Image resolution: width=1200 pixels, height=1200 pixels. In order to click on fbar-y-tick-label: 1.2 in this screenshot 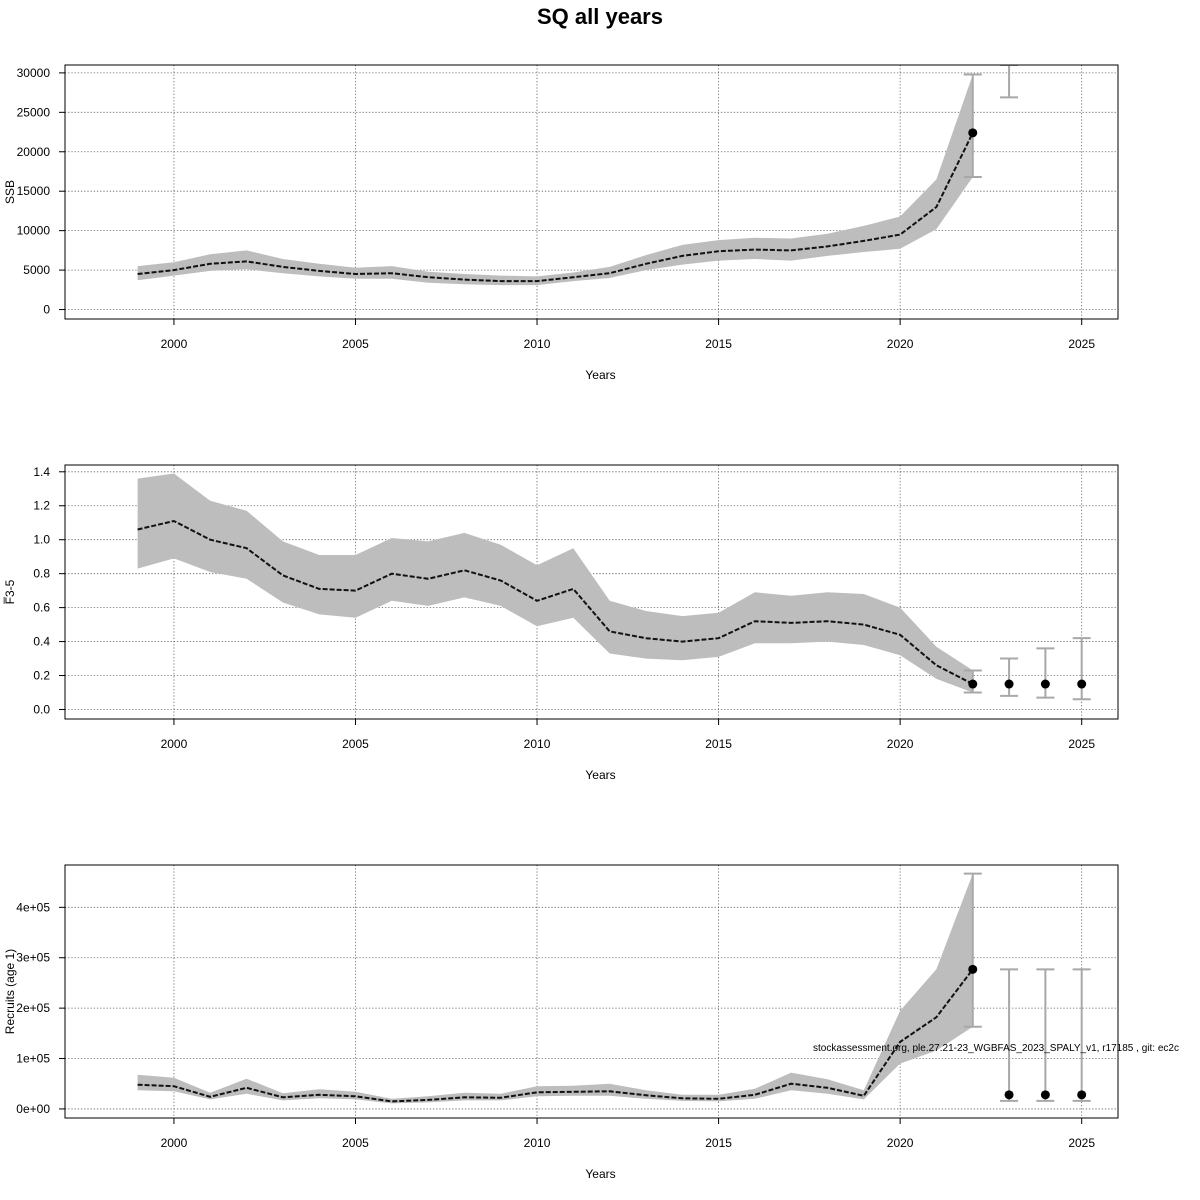, I will do `click(41, 506)`.